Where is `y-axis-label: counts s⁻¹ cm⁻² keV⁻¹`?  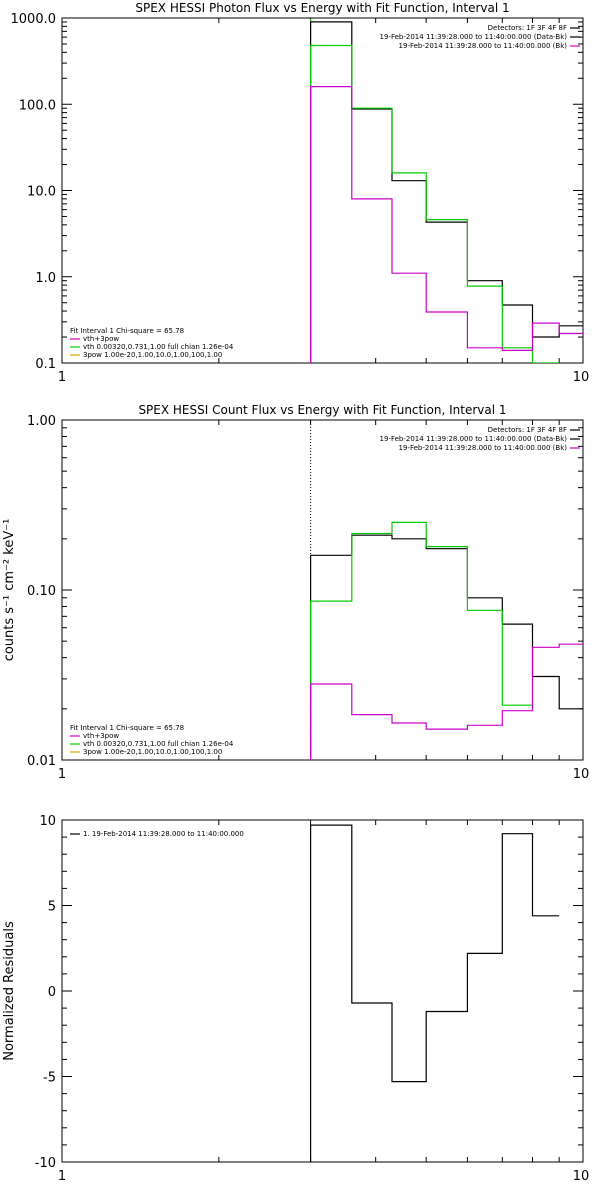
y-axis-label: counts s⁻¹ cm⁻² keV⁻¹ is located at coordinates (9, 590).